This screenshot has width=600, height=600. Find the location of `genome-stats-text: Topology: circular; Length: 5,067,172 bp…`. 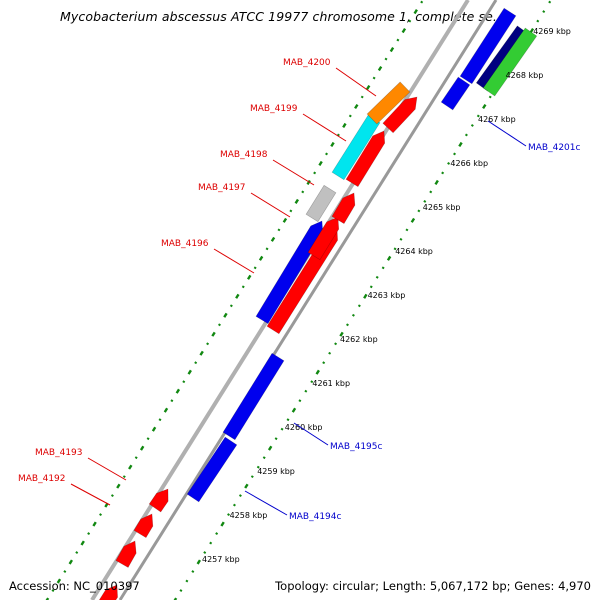

genome-stats-text: Topology: circular; Length: 5,067,172 bp… is located at coordinates (433, 586).